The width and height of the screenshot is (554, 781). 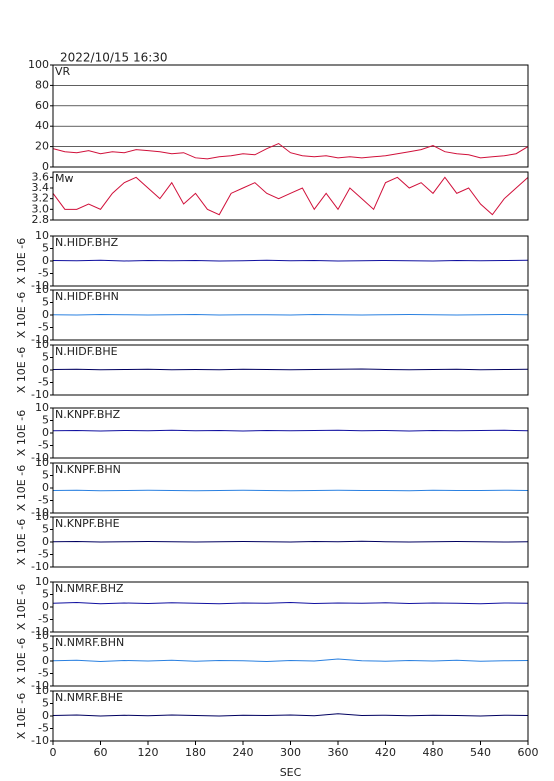 What do you see at coordinates (88, 469) in the screenshot?
I see `panel-label: N.KNPF.BHN` at bounding box center [88, 469].